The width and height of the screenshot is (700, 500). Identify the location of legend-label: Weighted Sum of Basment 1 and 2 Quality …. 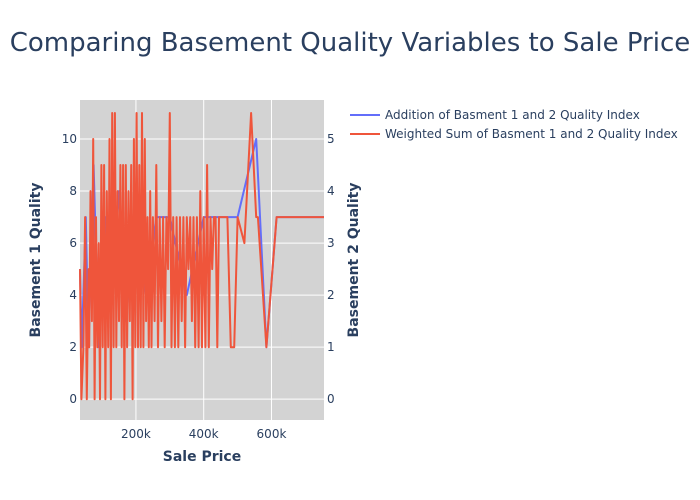
(531, 134).